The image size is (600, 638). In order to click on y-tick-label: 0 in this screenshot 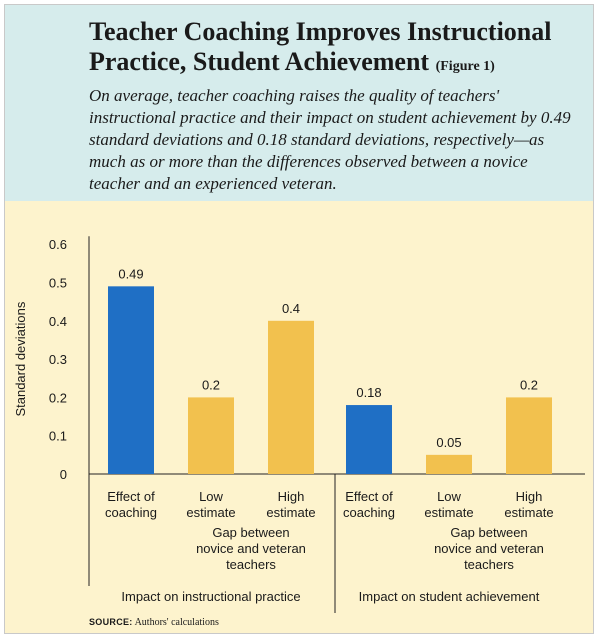, I will do `click(63, 474)`.